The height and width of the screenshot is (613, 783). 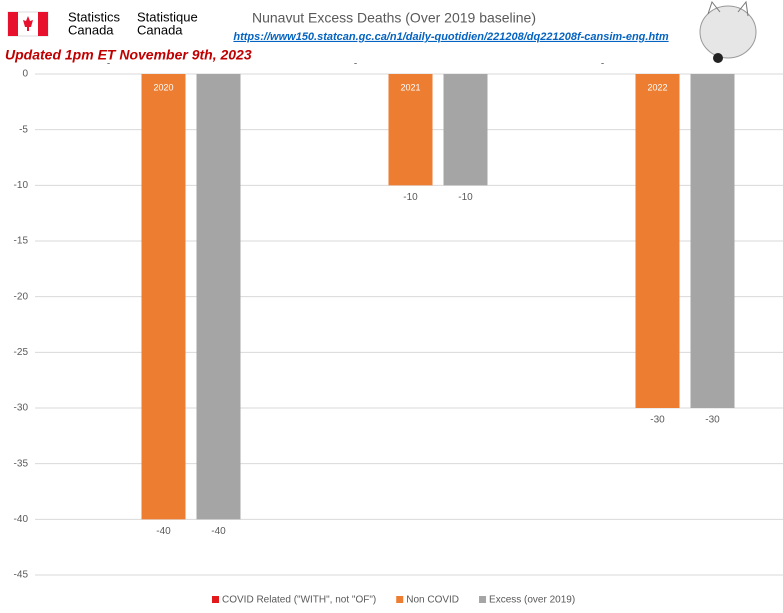 I want to click on wolf-head, so click(x=728, y=32).